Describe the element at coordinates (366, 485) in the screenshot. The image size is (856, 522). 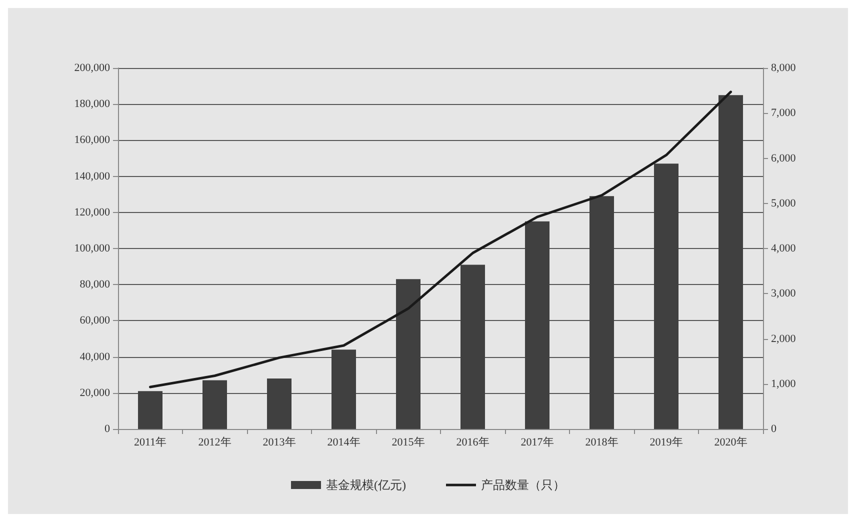
I see `legend-label: 基金规模(亿元)` at that location.